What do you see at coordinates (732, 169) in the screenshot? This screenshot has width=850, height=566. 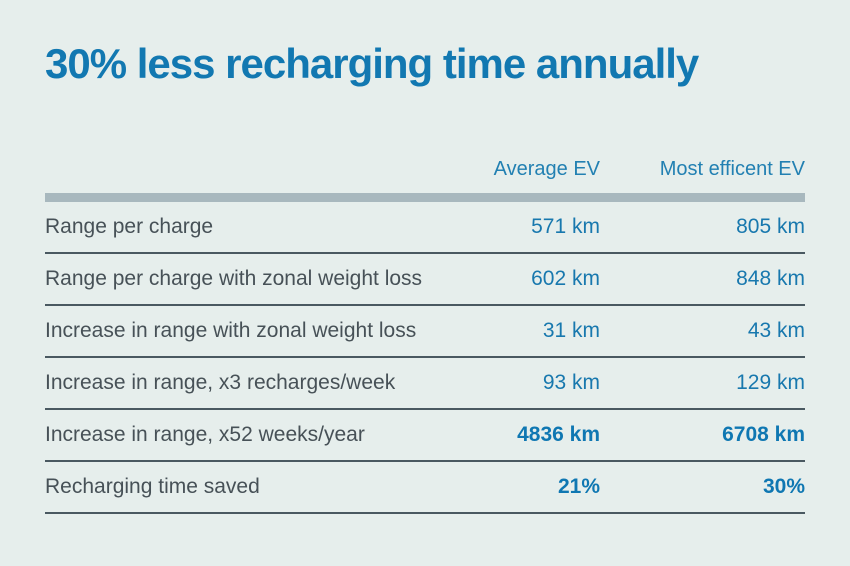 I see `column-header-most-efficent-ev: Most efficent EV` at bounding box center [732, 169].